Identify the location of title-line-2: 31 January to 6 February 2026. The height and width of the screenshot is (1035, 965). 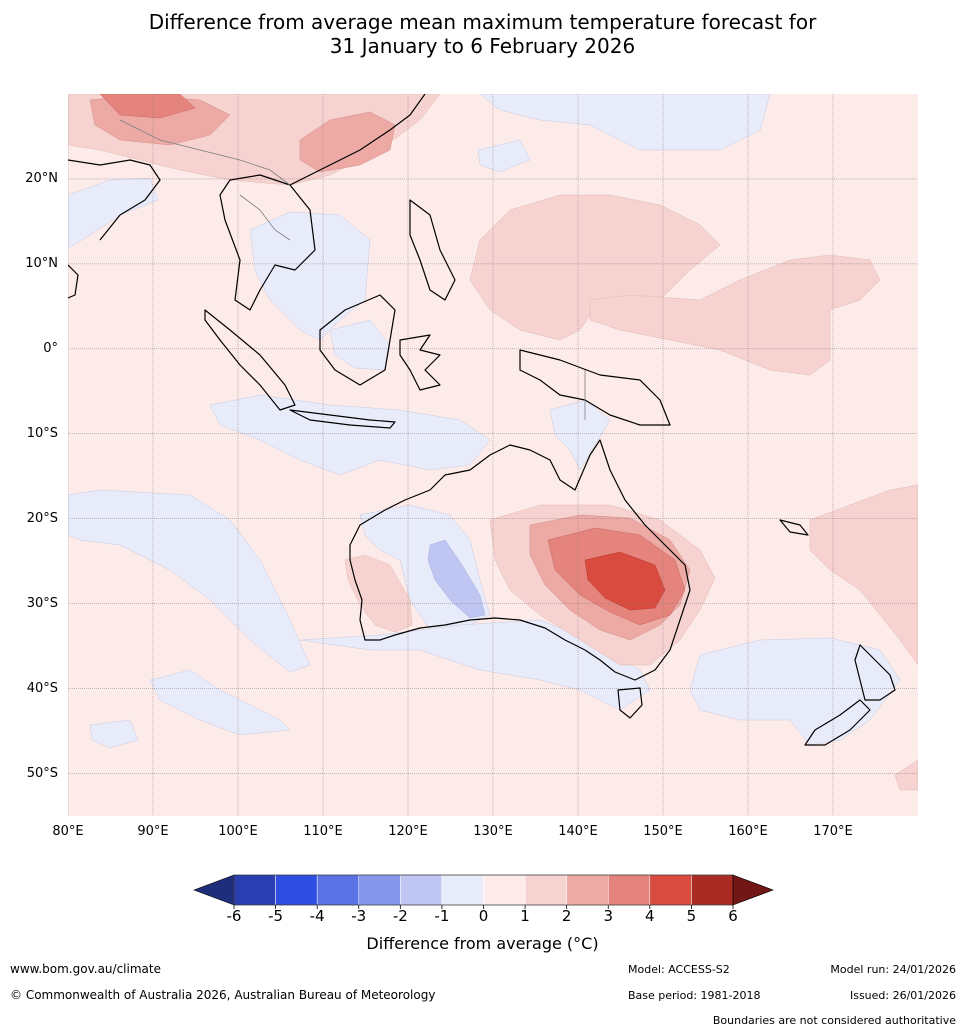
(482, 46).